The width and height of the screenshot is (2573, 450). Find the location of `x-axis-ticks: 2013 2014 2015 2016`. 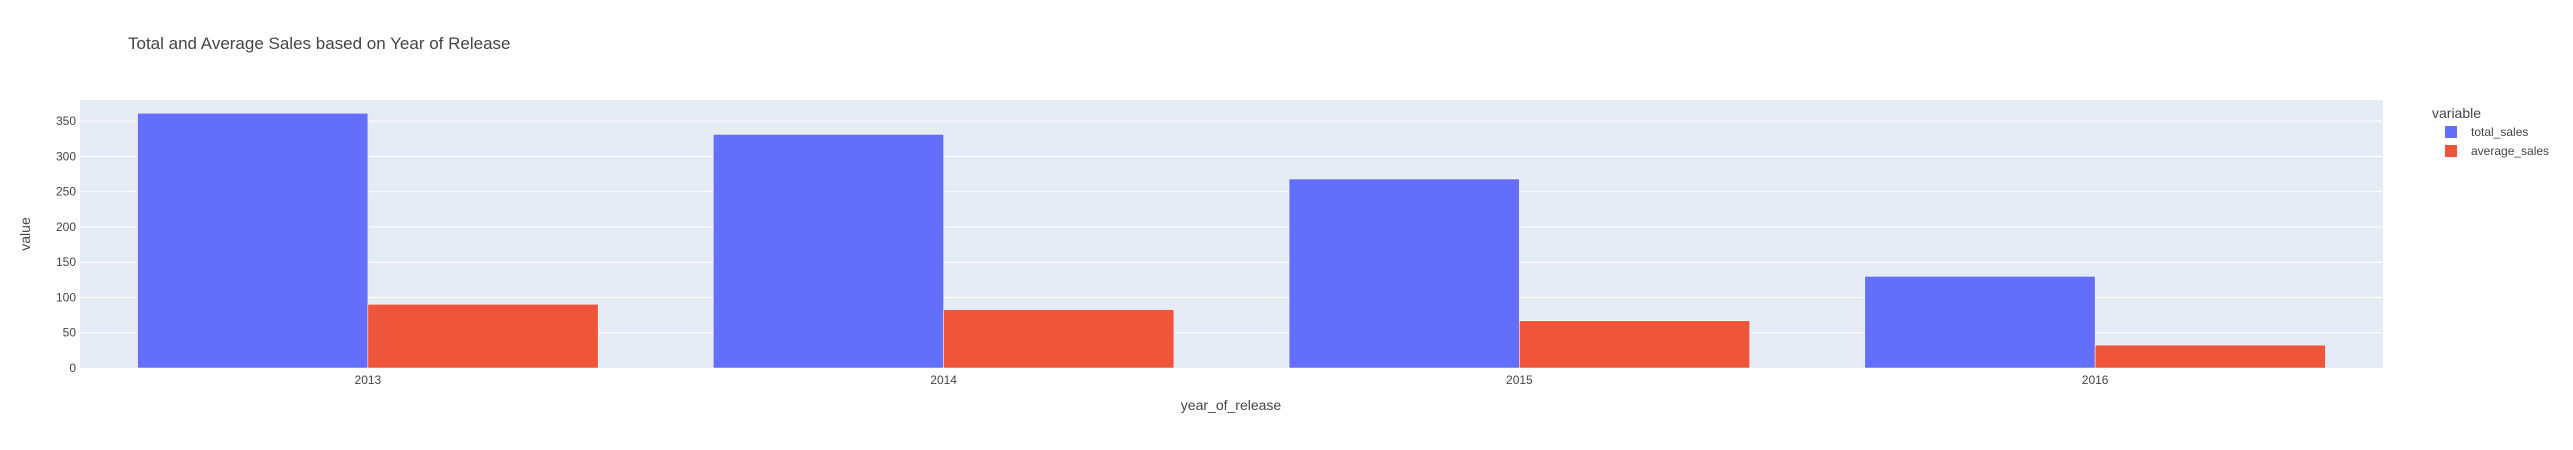

x-axis-ticks: 2013 2014 2015 2016 is located at coordinates (1232, 380).